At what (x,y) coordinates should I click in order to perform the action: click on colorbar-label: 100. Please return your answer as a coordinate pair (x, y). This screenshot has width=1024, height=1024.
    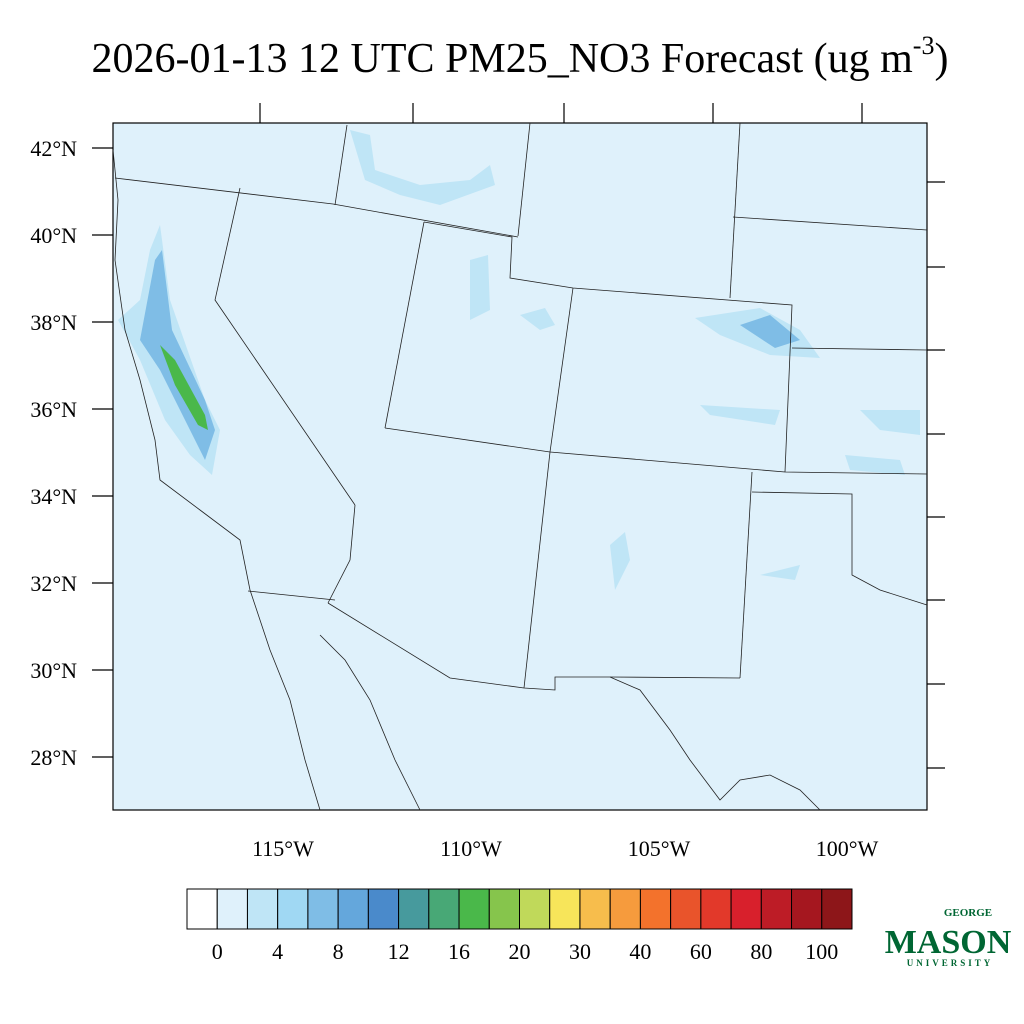
    Looking at the image, I should click on (821, 951).